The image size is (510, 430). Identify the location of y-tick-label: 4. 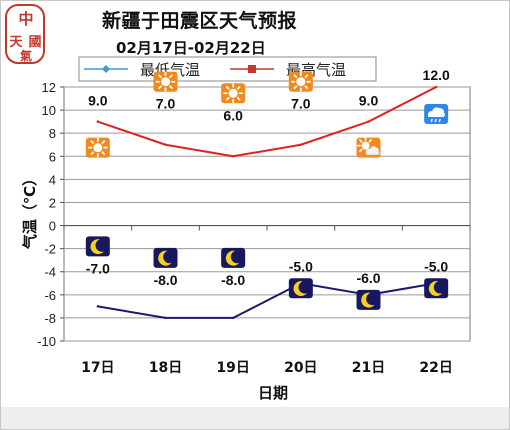
(52, 179).